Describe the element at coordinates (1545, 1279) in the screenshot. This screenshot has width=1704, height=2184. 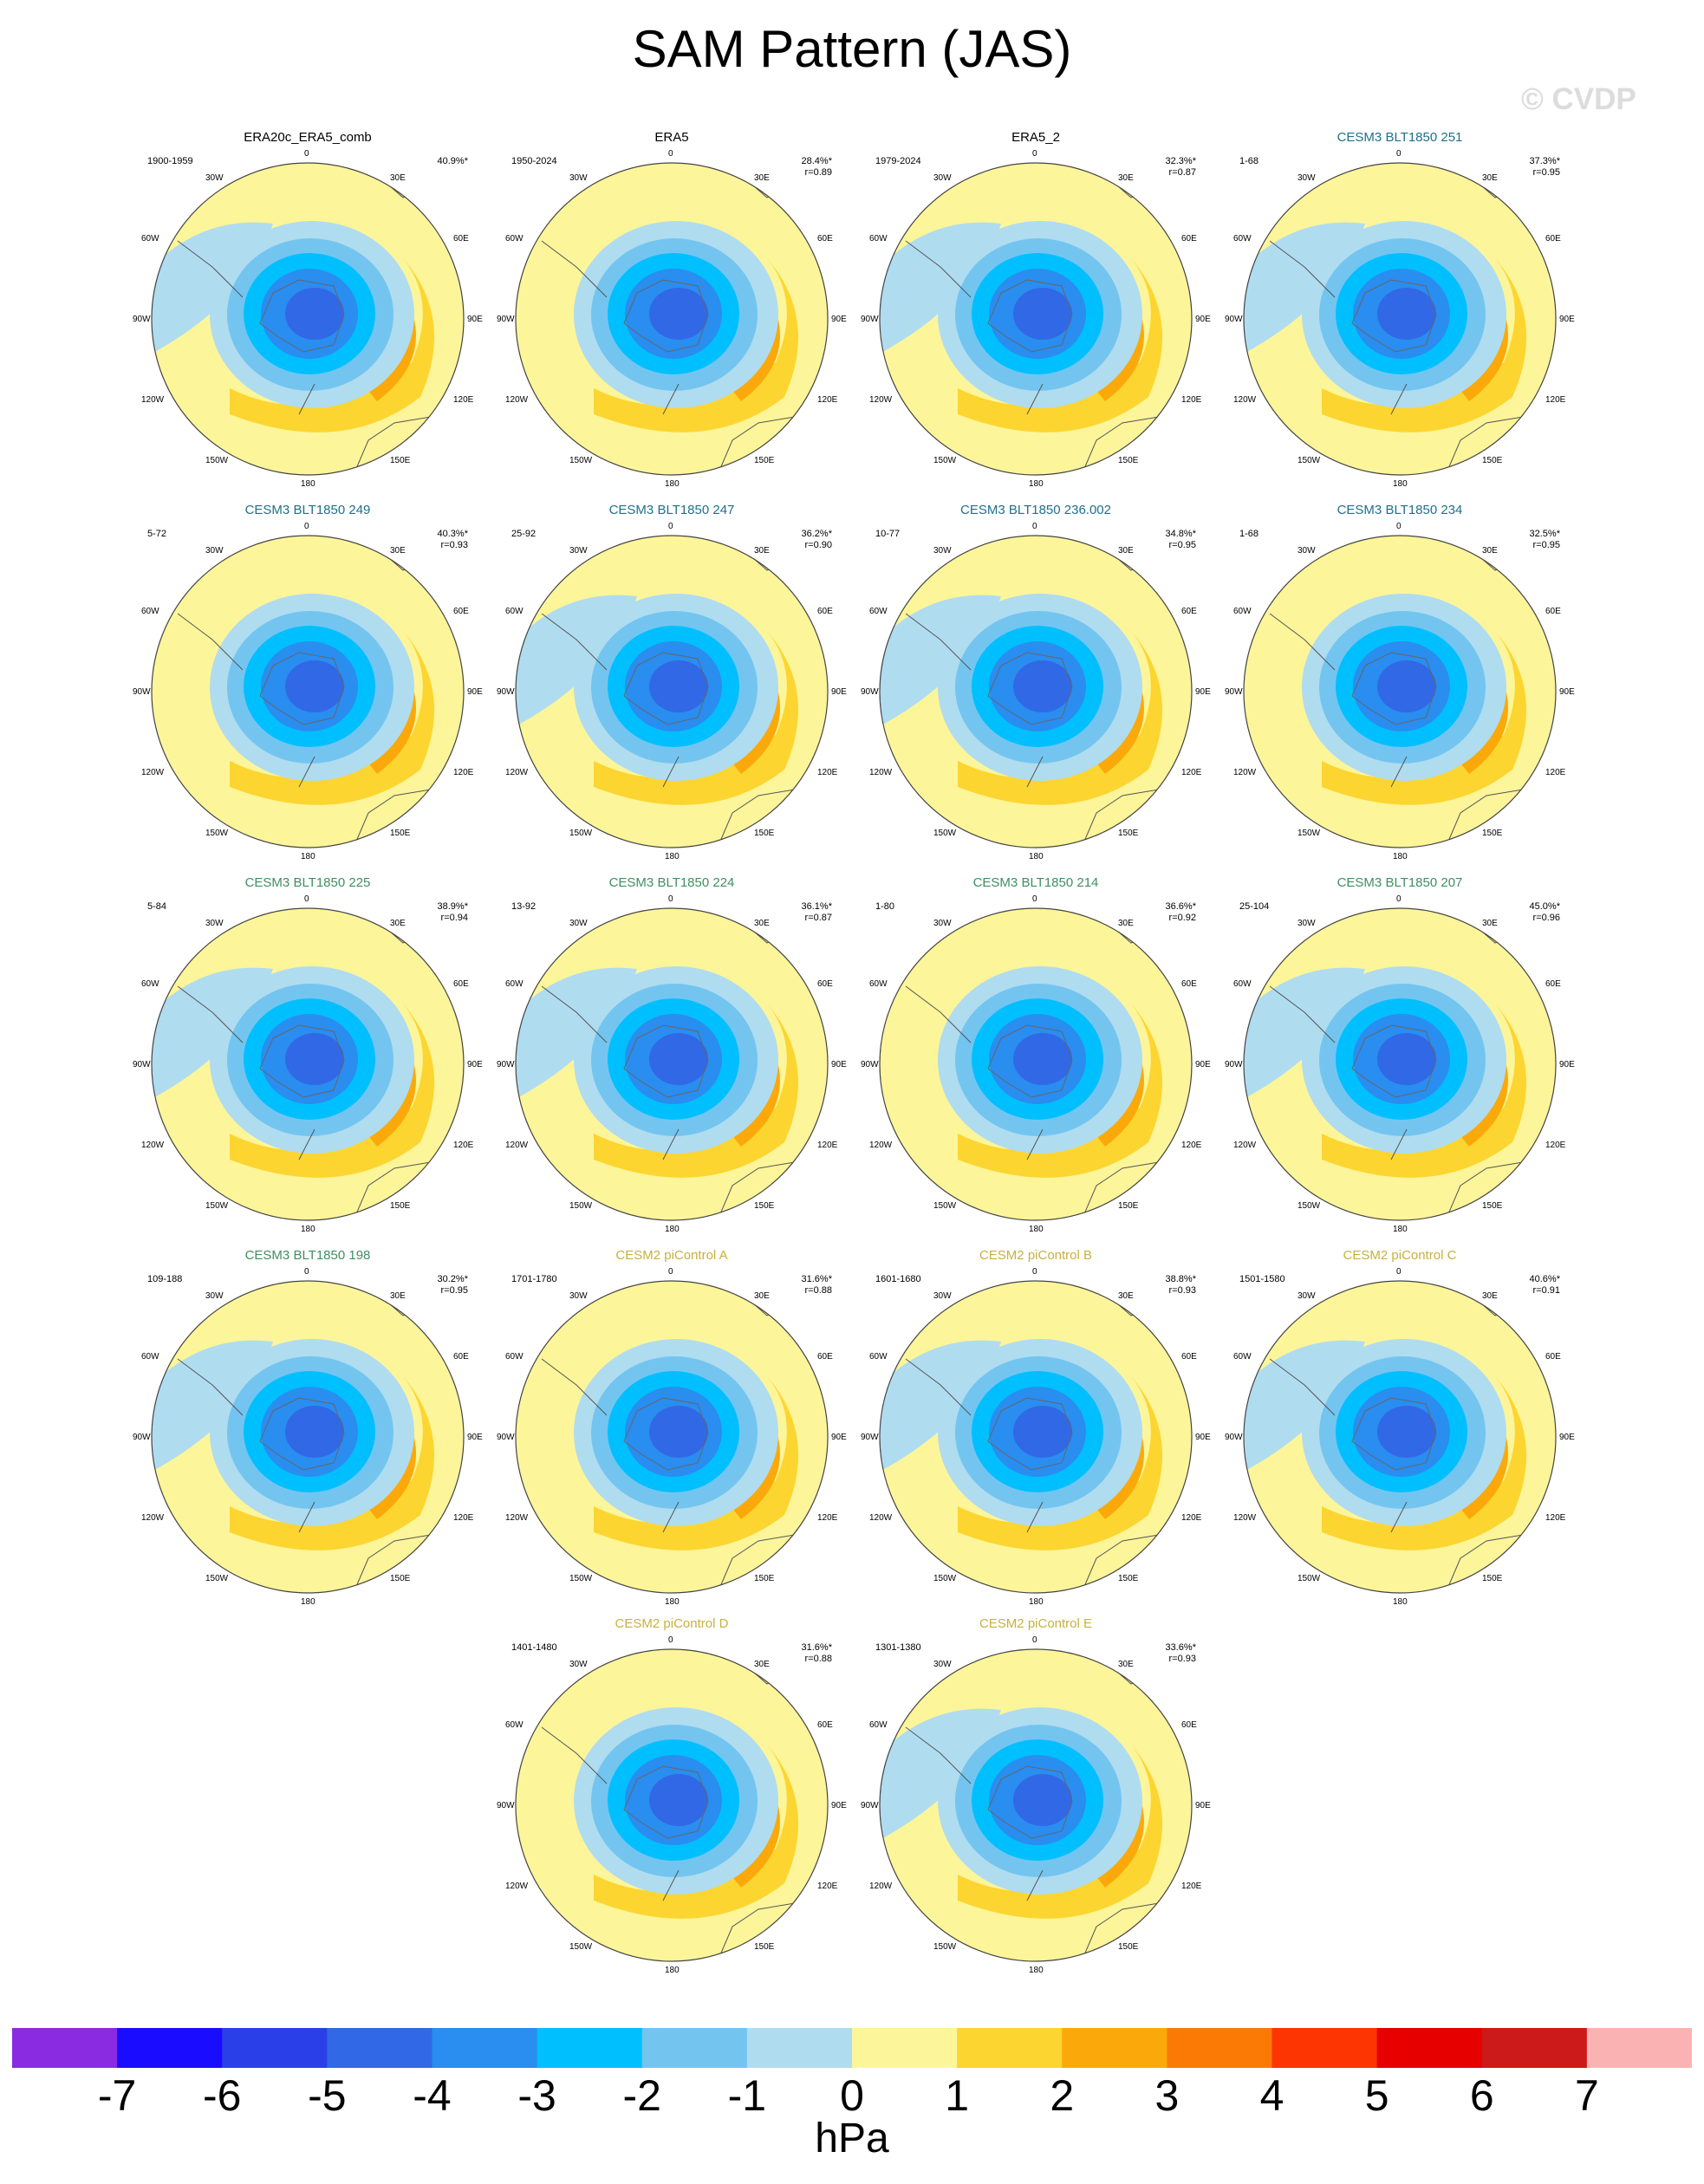
I see `panel-variance-pct: 40.6%*` at that location.